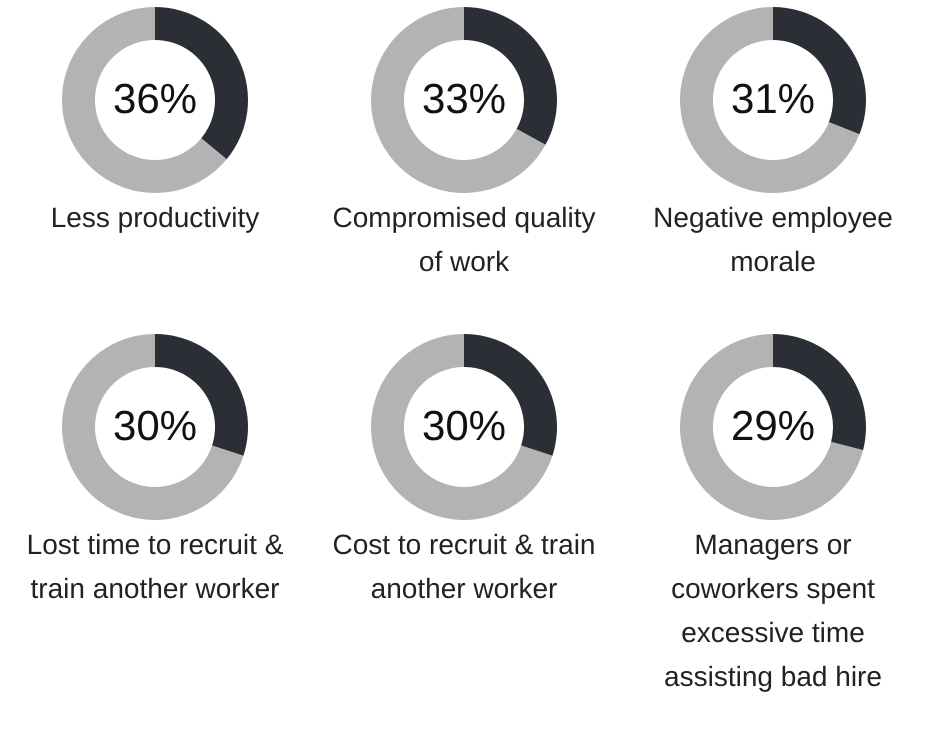 The width and height of the screenshot is (928, 755). I want to click on text: Compromised quality of work, so click(464, 239).